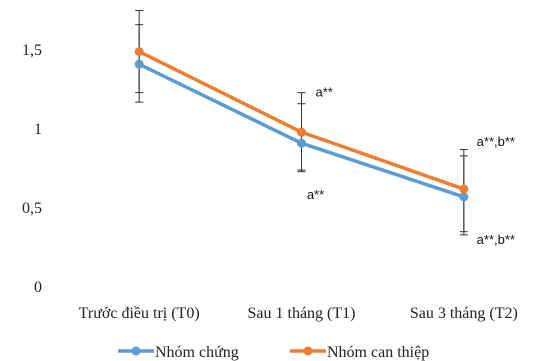 The width and height of the screenshot is (552, 361). I want to click on legend: Nhóm chứng Nhóm can thiệp, so click(273, 352).